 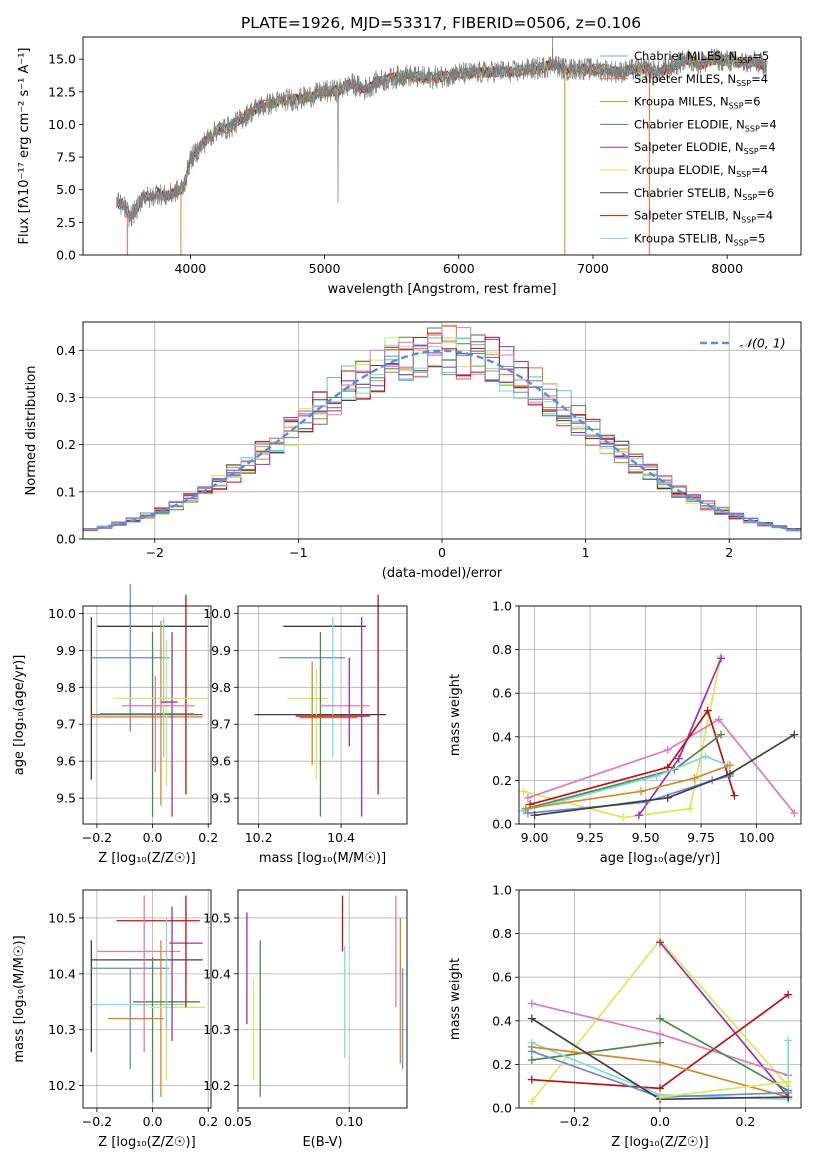 I want to click on x-axis-label: (data-model)/error, so click(x=442, y=573).